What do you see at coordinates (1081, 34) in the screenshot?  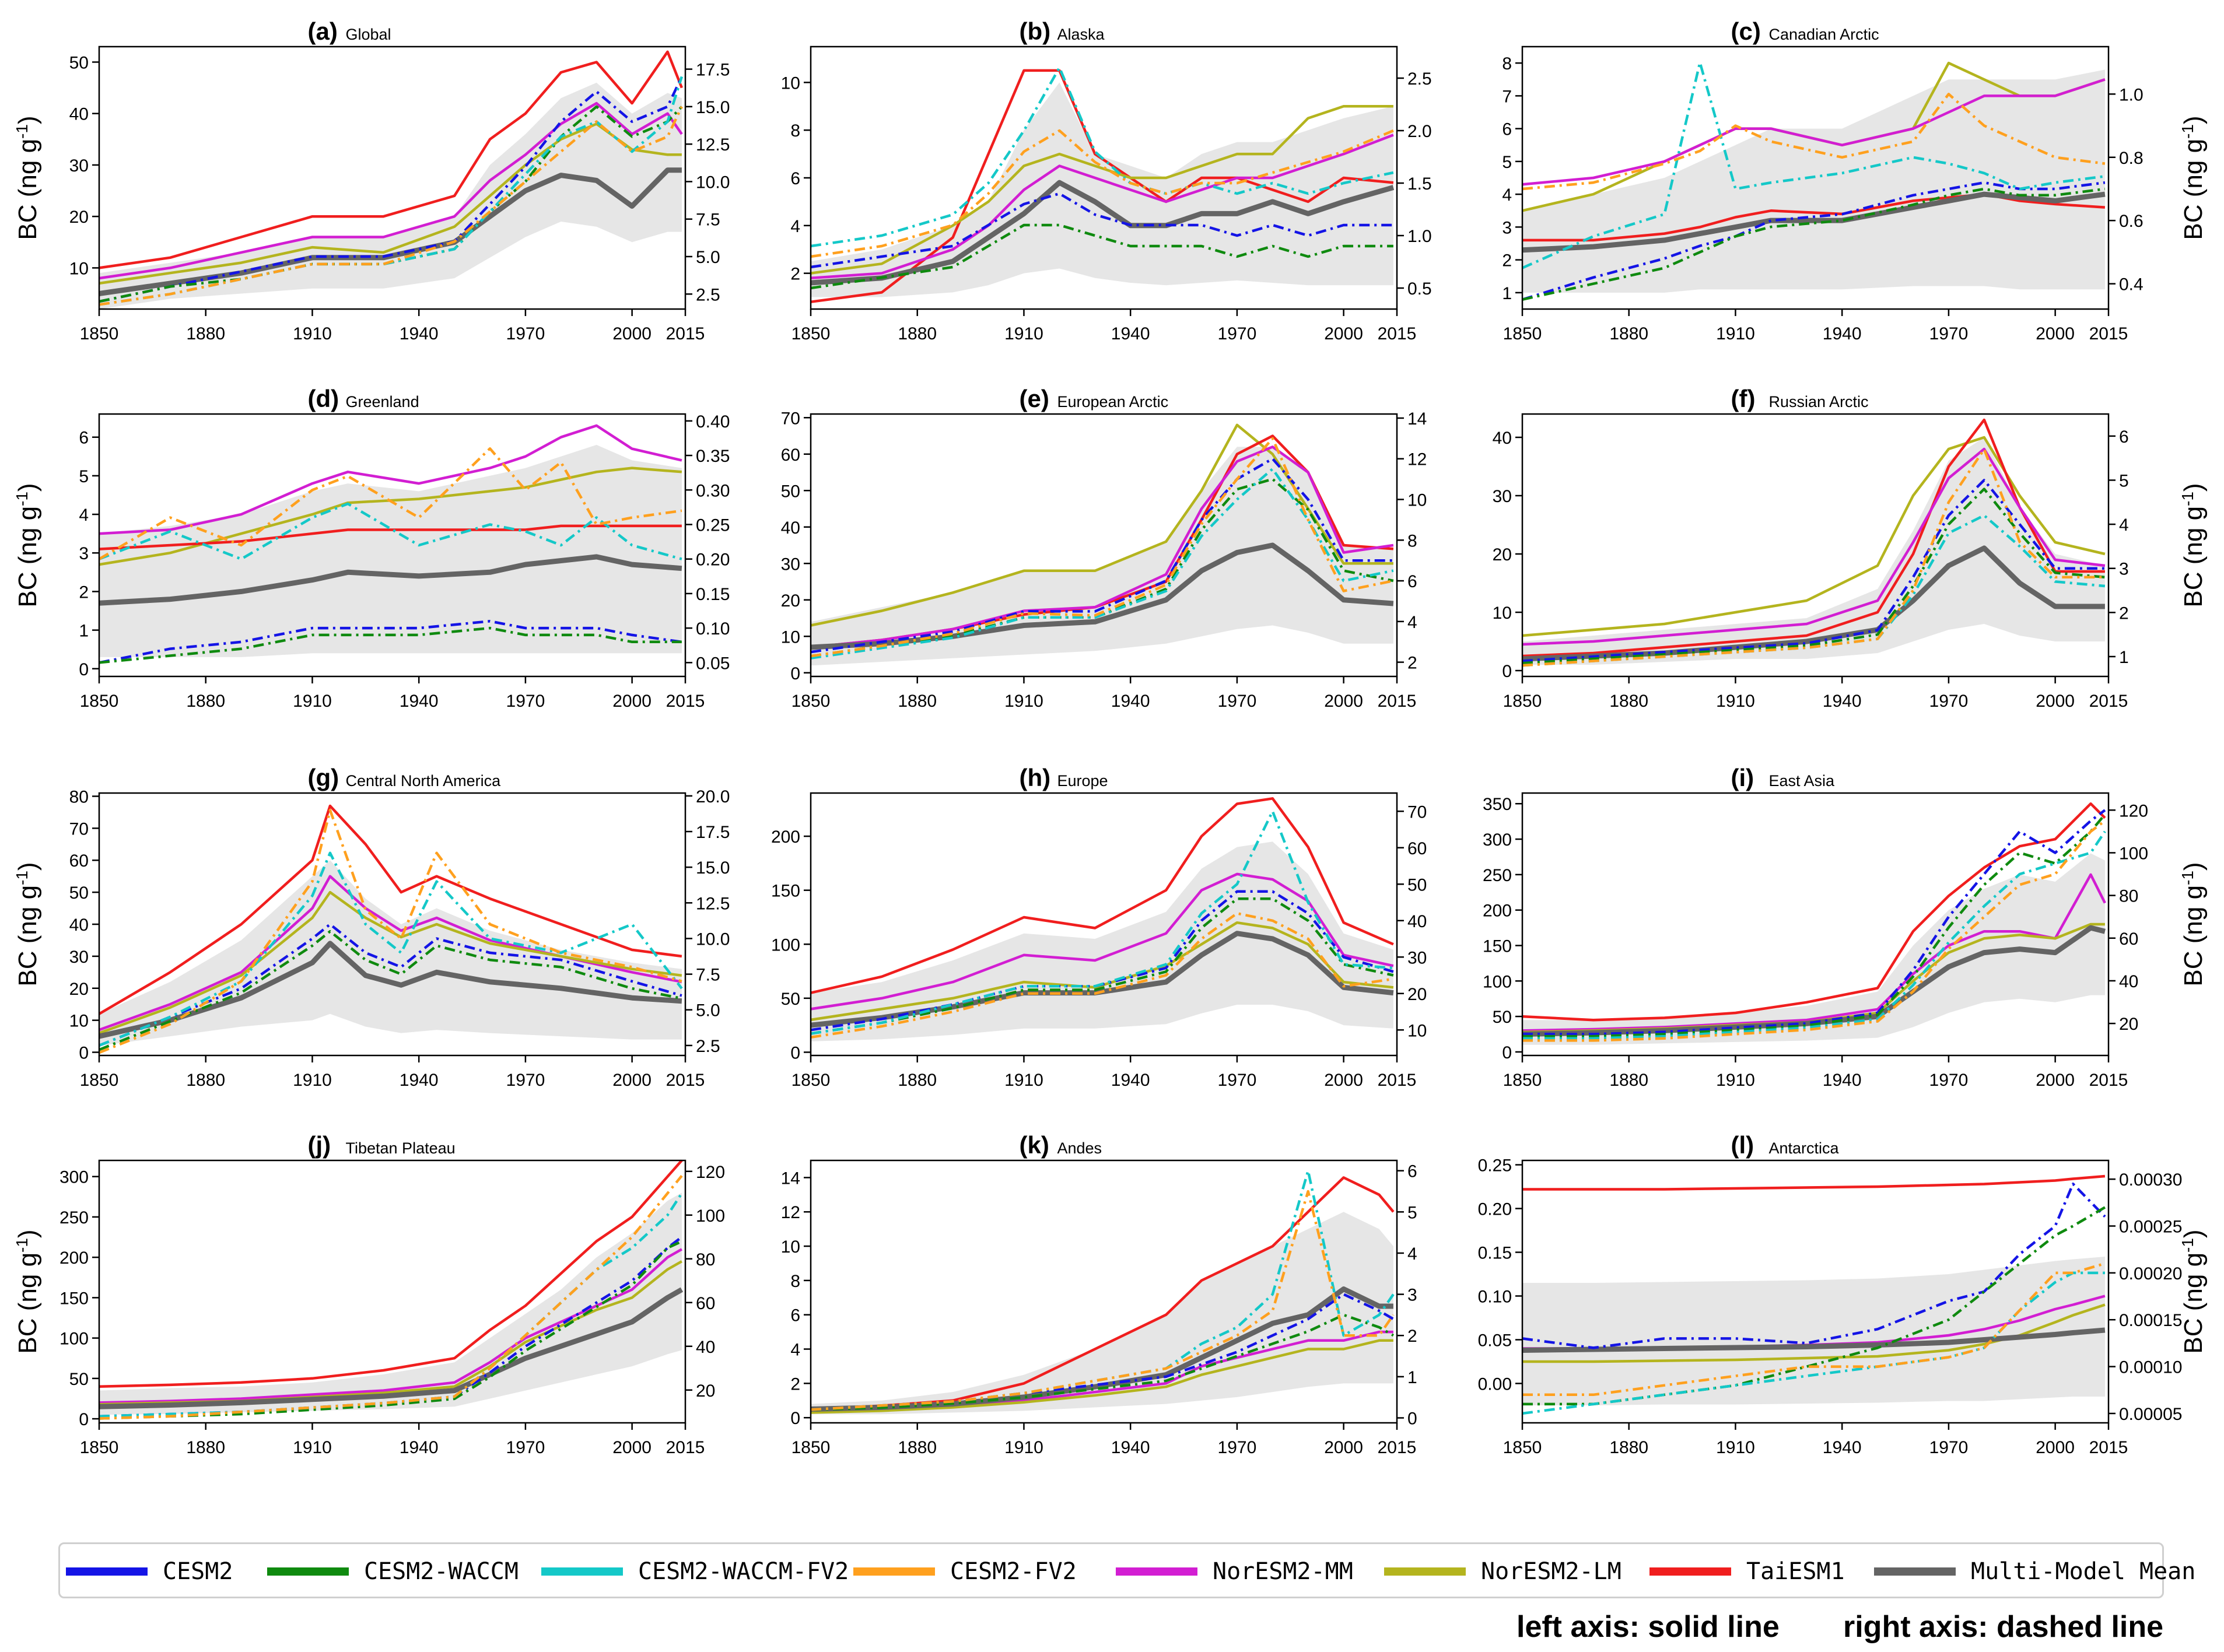 I see `panel-title: Alaska` at bounding box center [1081, 34].